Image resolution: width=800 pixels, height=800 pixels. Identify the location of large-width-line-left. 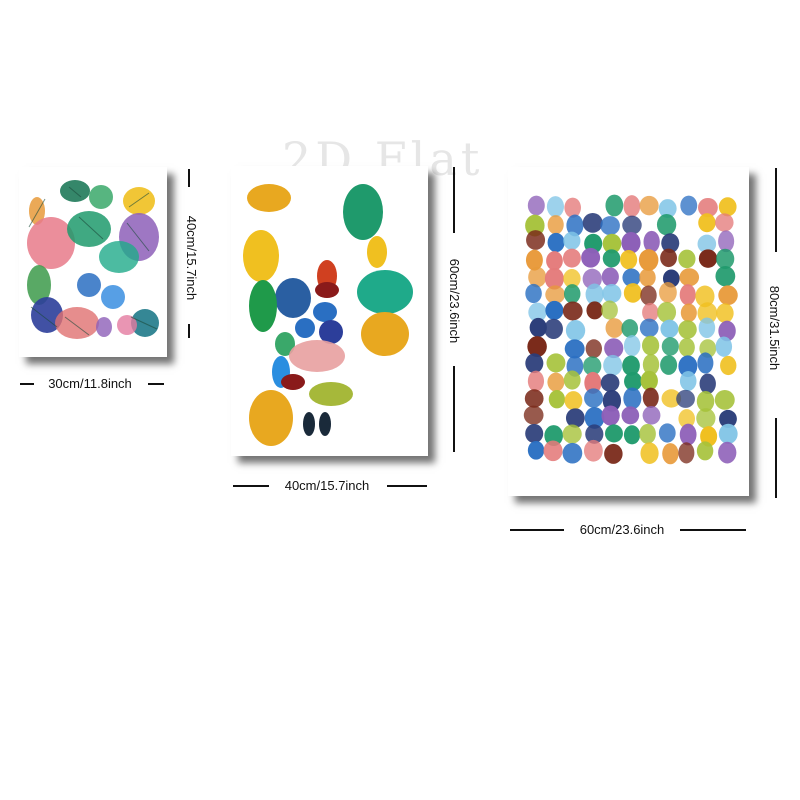
(537, 530).